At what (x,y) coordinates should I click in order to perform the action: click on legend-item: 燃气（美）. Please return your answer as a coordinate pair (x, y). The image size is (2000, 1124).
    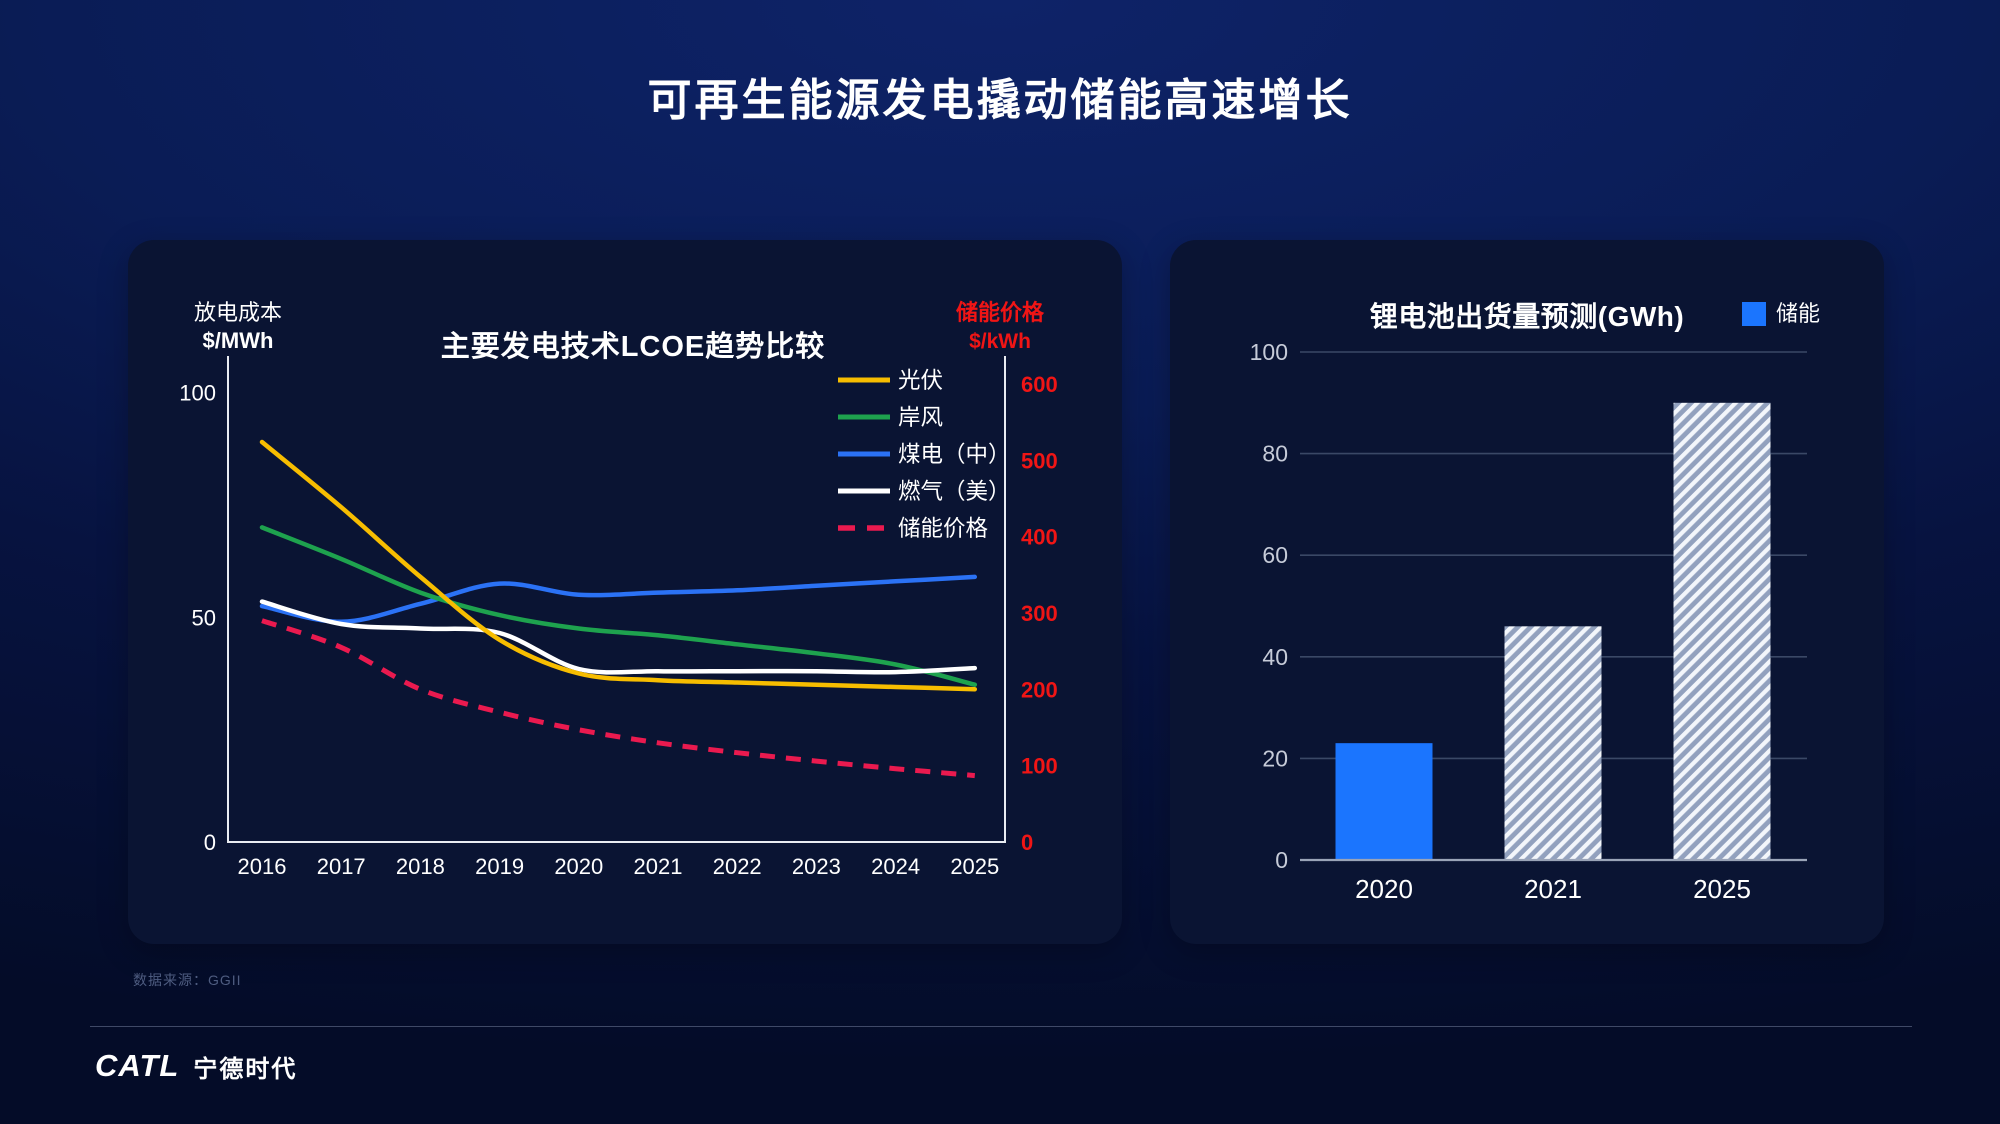
    Looking at the image, I should click on (924, 491).